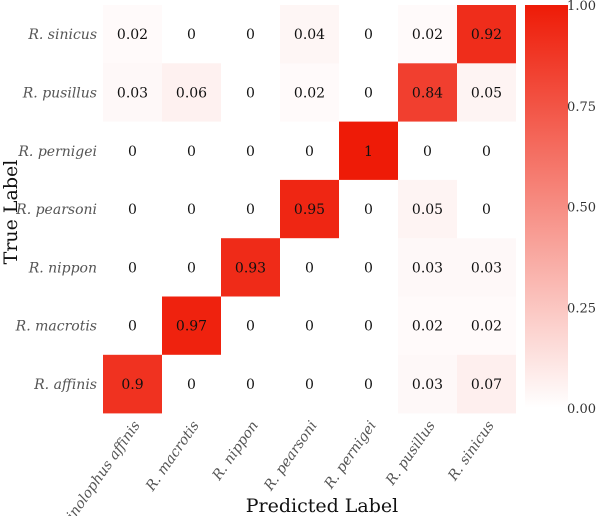 The height and width of the screenshot is (520, 597). What do you see at coordinates (65, 385) in the screenshot?
I see `y-tick-label: R. affinis` at bounding box center [65, 385].